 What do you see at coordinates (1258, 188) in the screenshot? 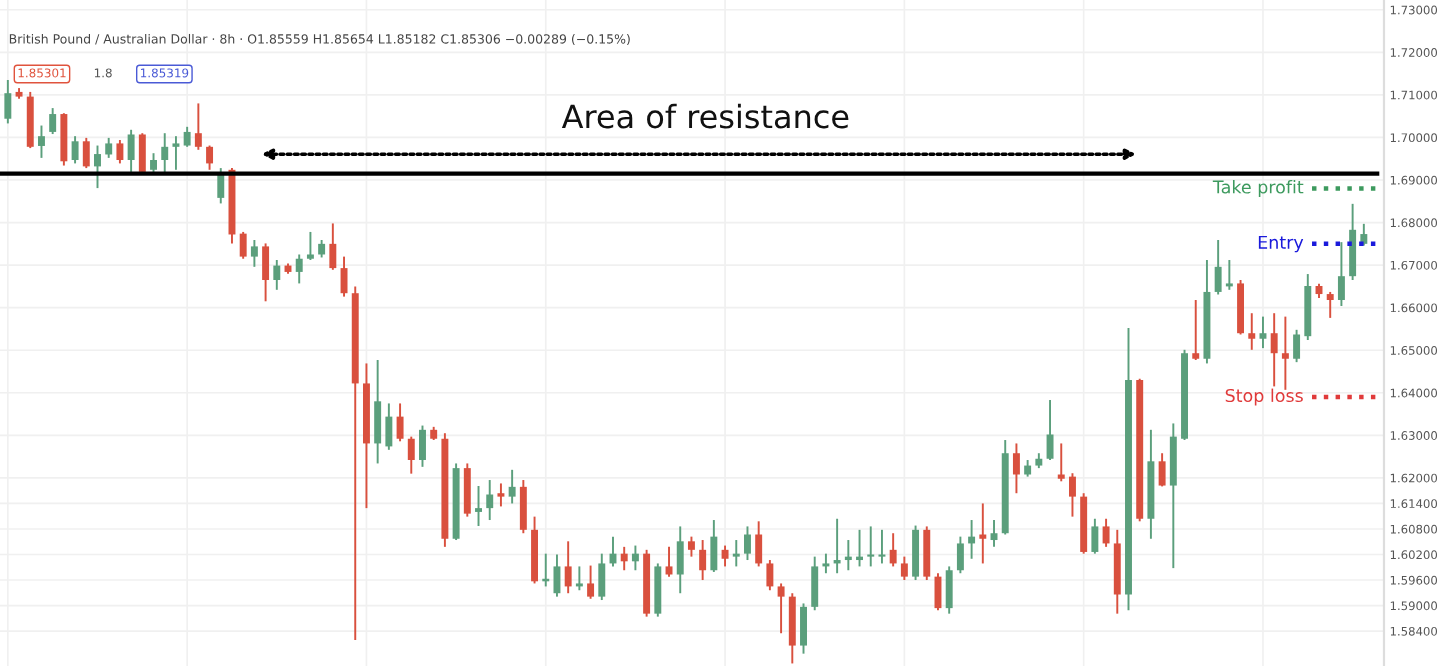
I see `ref-line-label: Take profit` at bounding box center [1258, 188].